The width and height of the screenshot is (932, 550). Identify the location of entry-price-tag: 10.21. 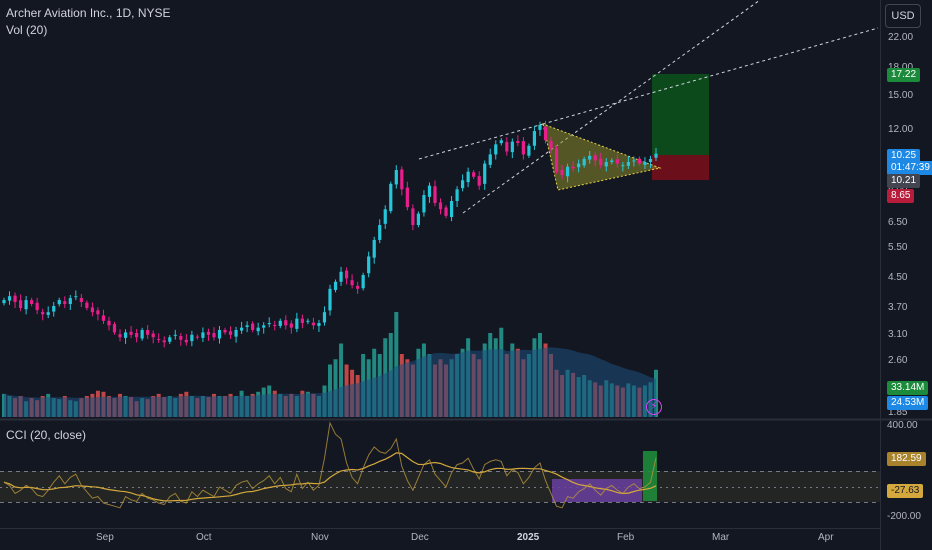
(904, 181).